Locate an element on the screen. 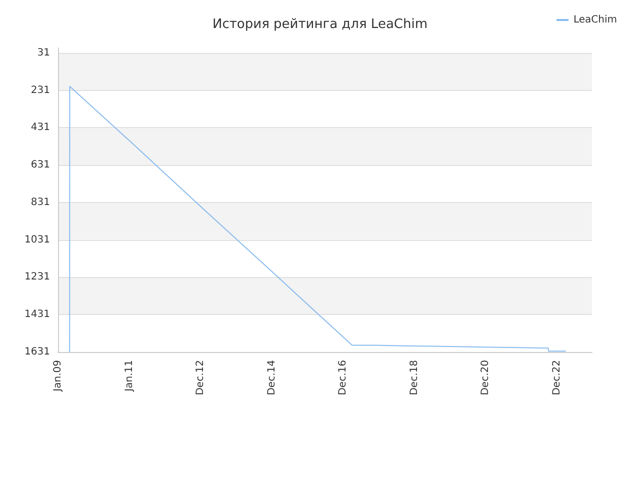 The width and height of the screenshot is (640, 480). x-tick-label: Dec.16 is located at coordinates (343, 378).